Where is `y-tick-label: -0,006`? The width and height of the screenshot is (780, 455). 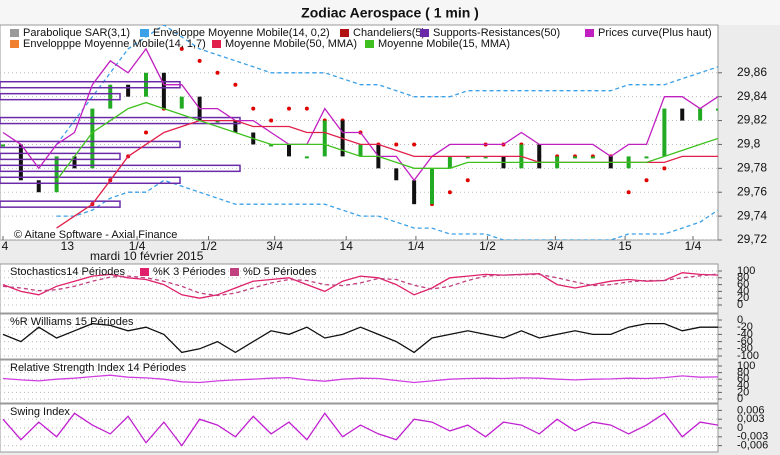
y-tick-label: -0,006 is located at coordinates (752, 446).